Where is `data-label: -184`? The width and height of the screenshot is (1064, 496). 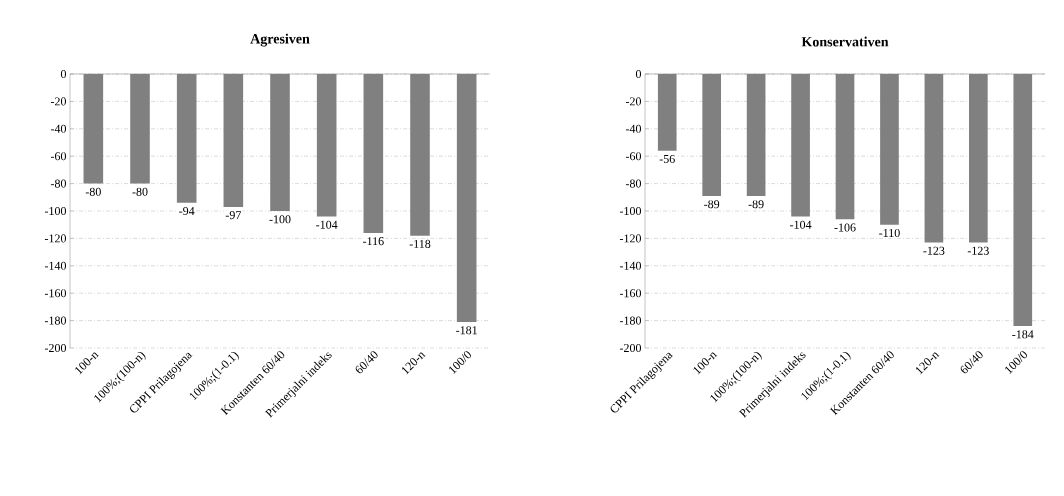 data-label: -184 is located at coordinates (1023, 334).